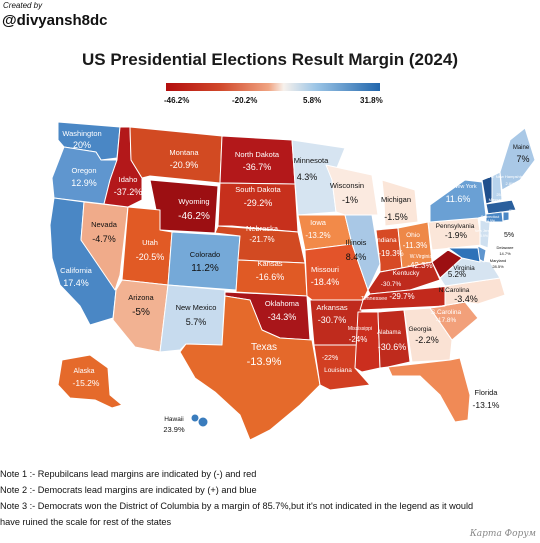  Describe the element at coordinates (415, 245) in the screenshot. I see `label-ohio-margin: -11.3%` at that location.